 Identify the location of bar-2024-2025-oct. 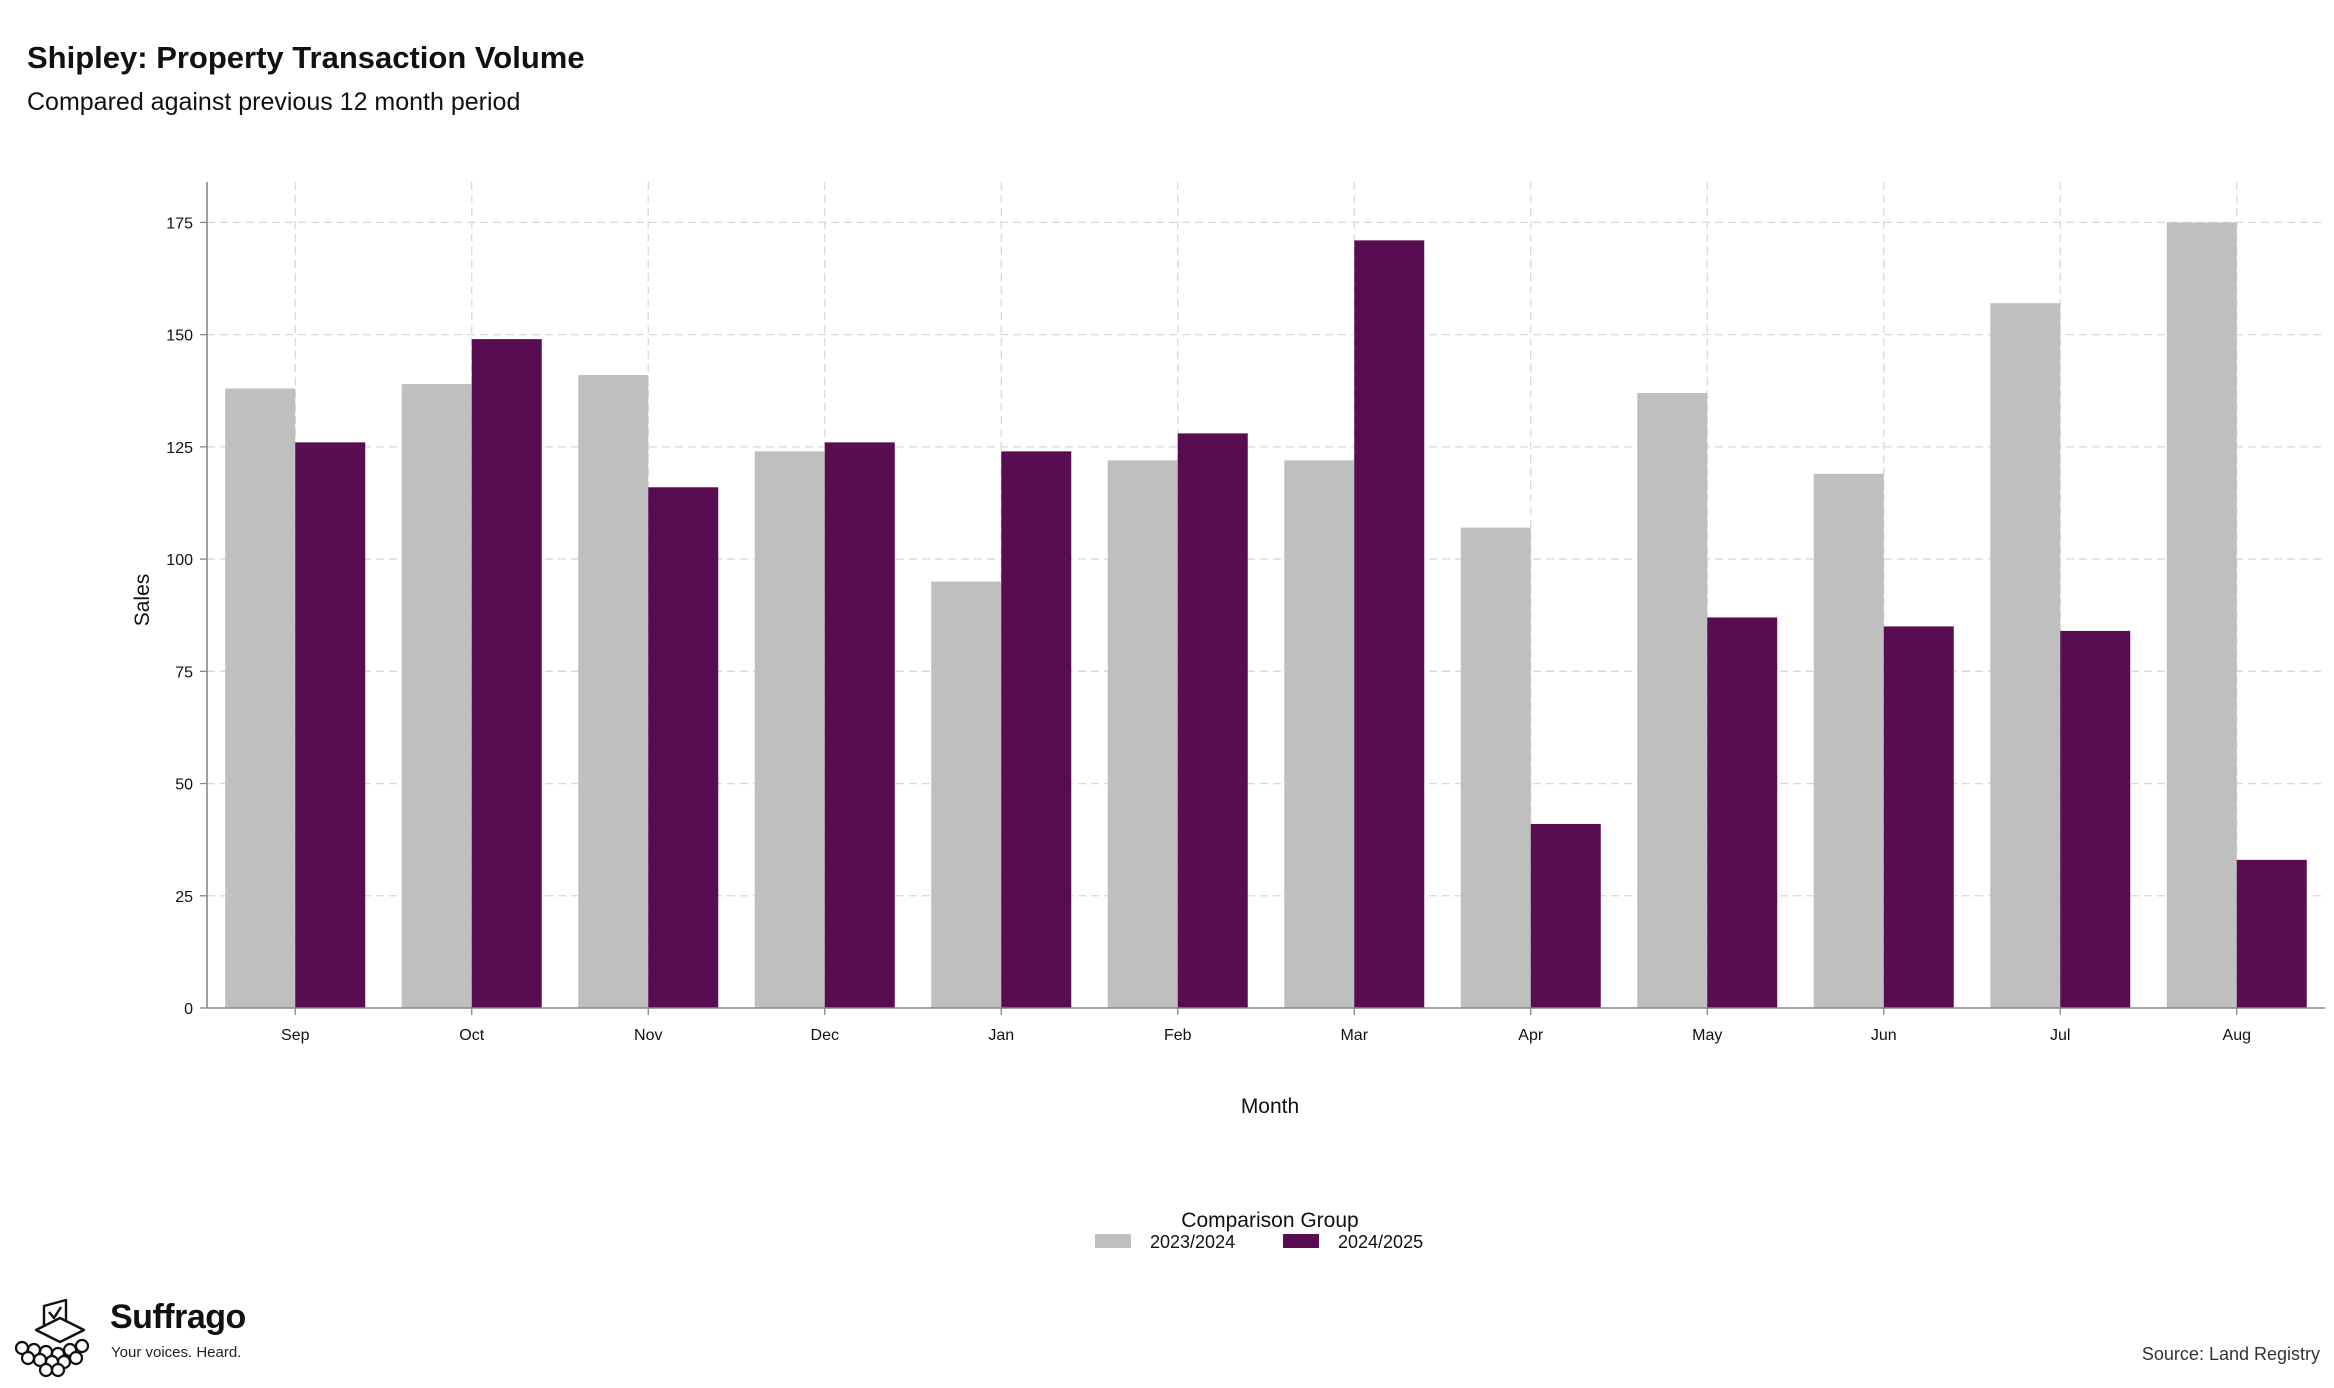
(506, 673).